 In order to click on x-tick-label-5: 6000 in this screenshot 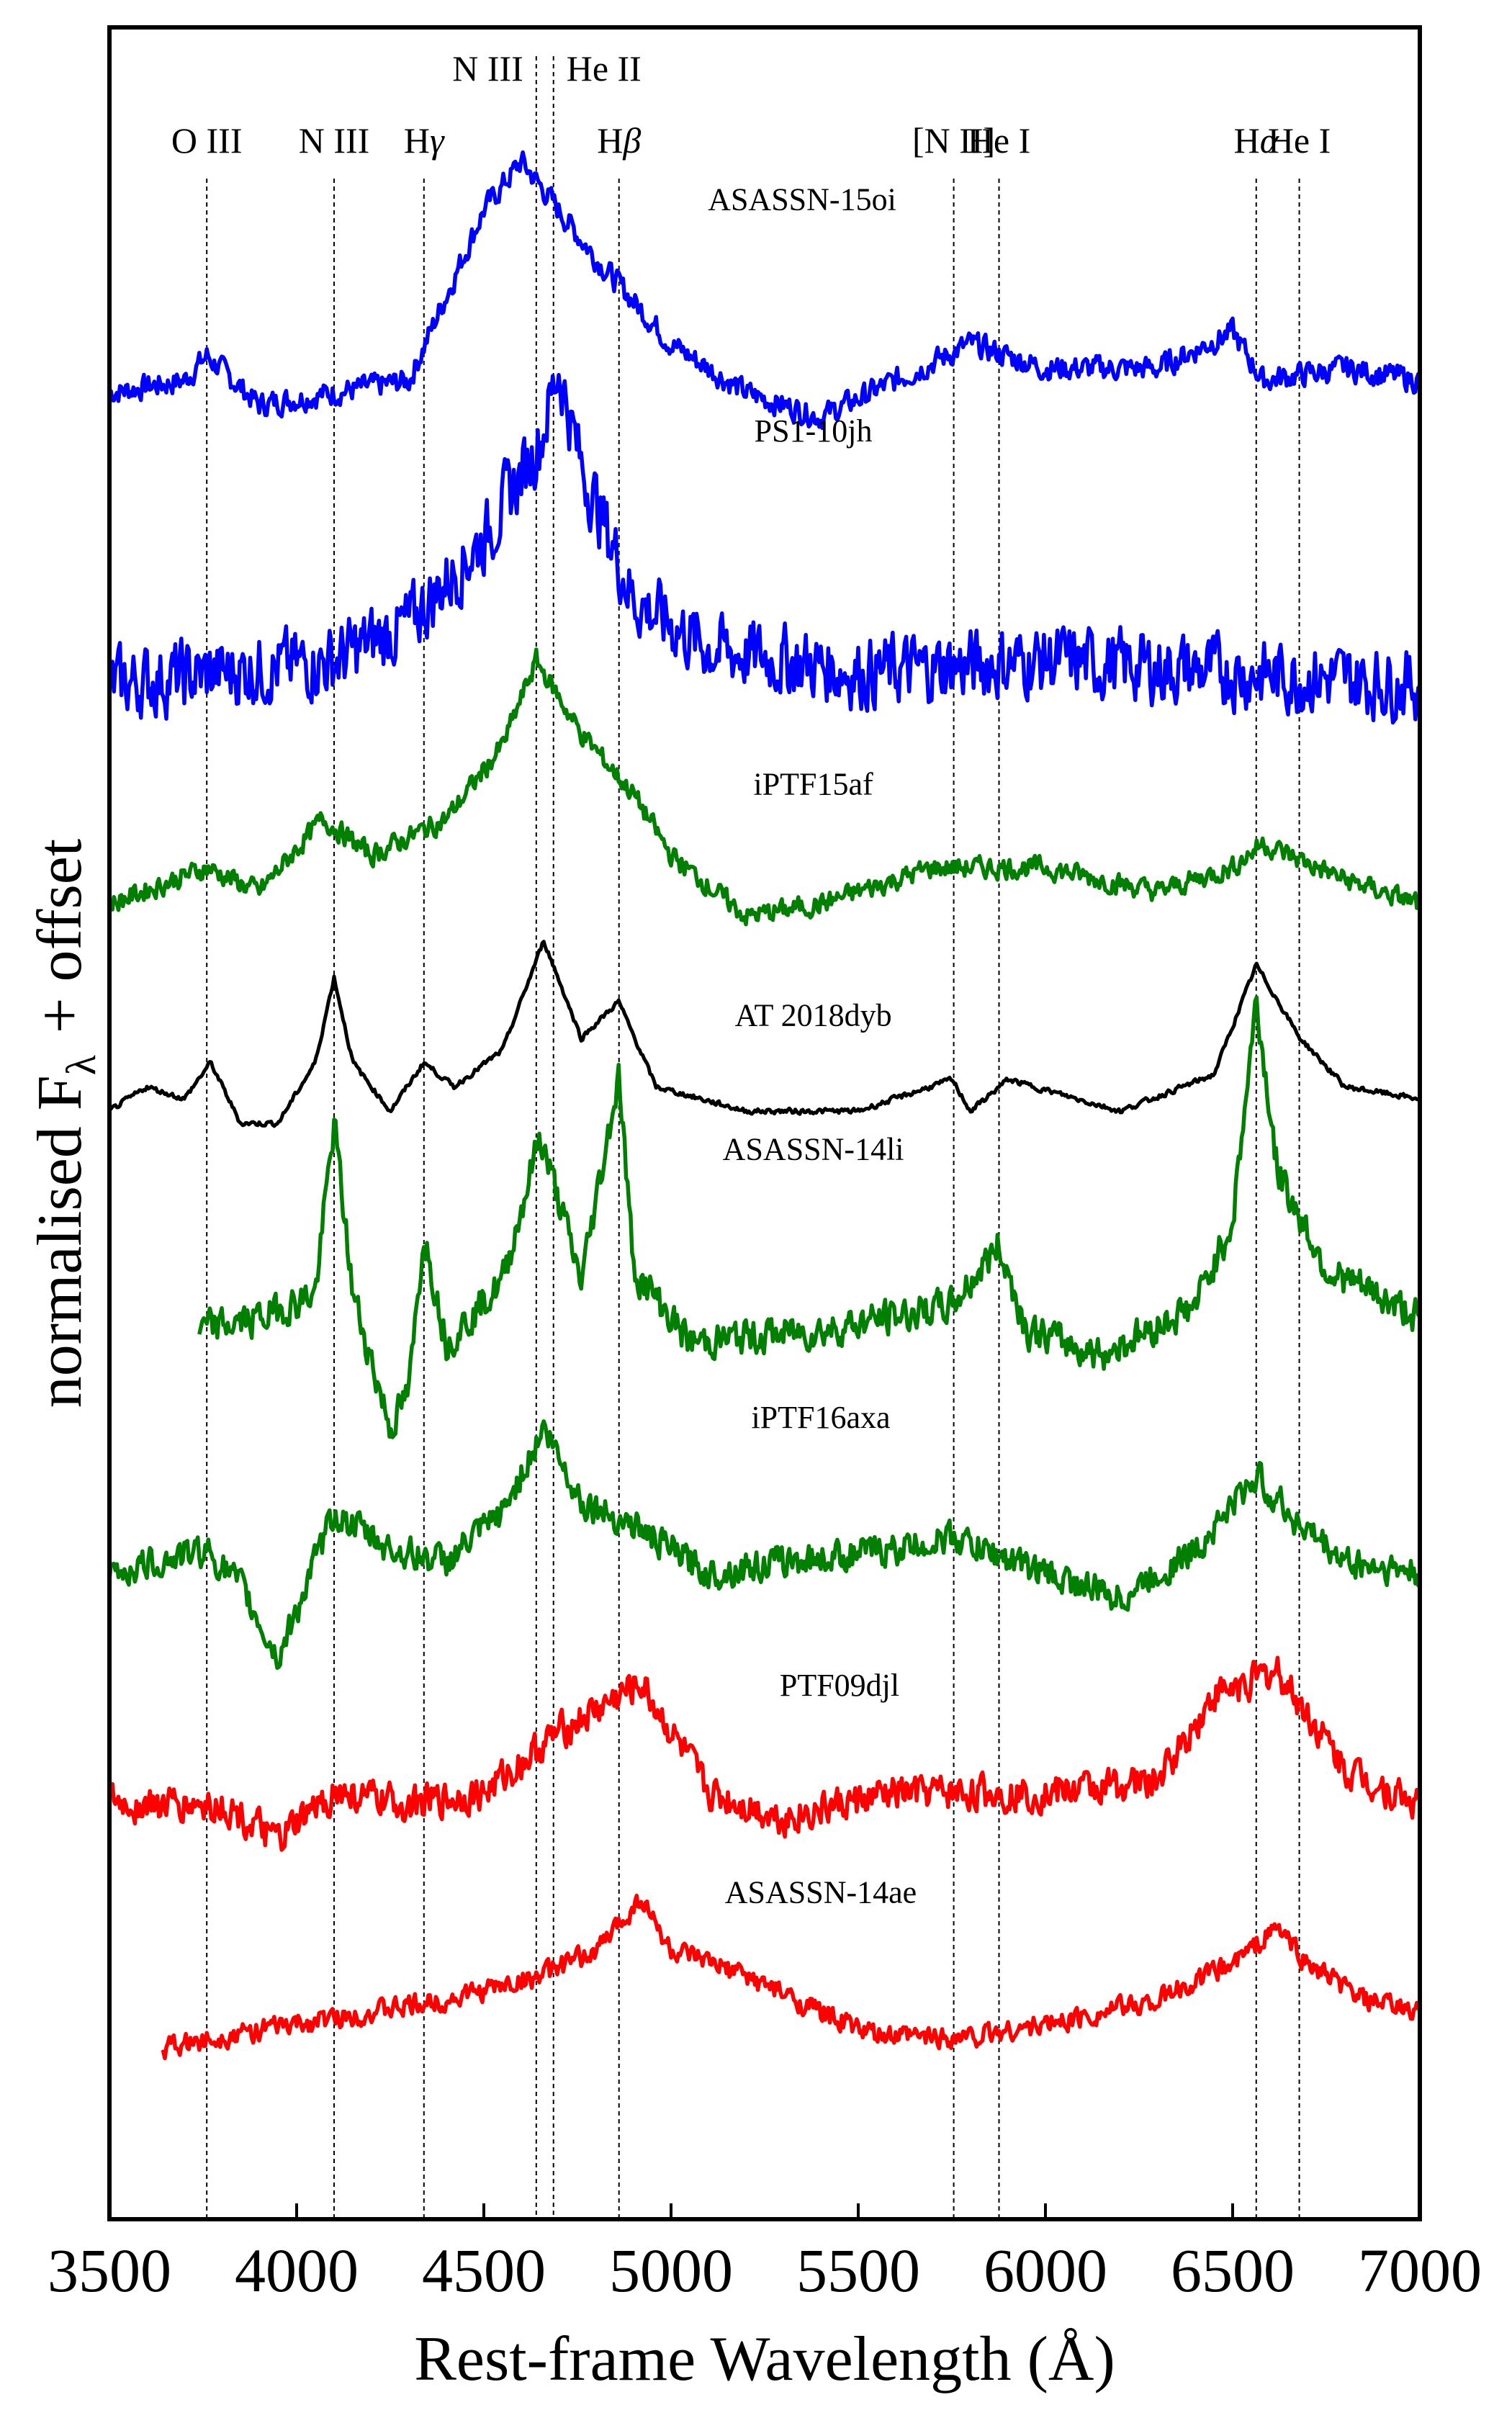, I will do `click(1045, 2270)`.